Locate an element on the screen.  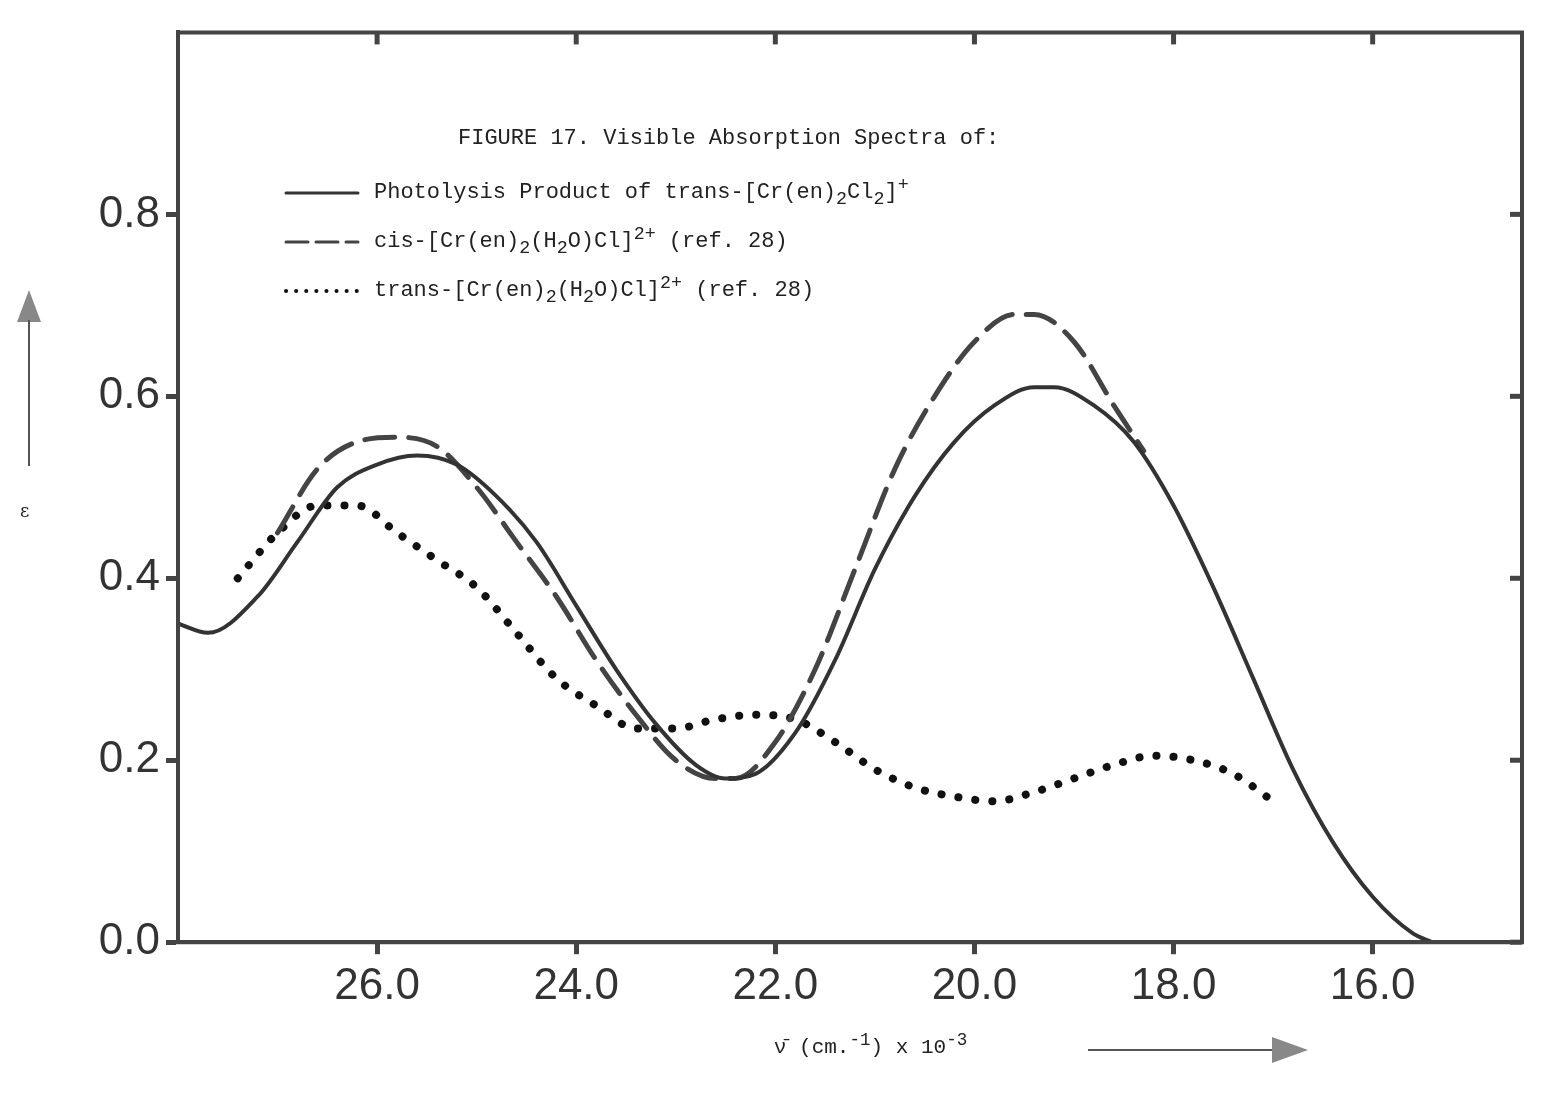
x-tick-label: 16.0 is located at coordinates (1372, 983).